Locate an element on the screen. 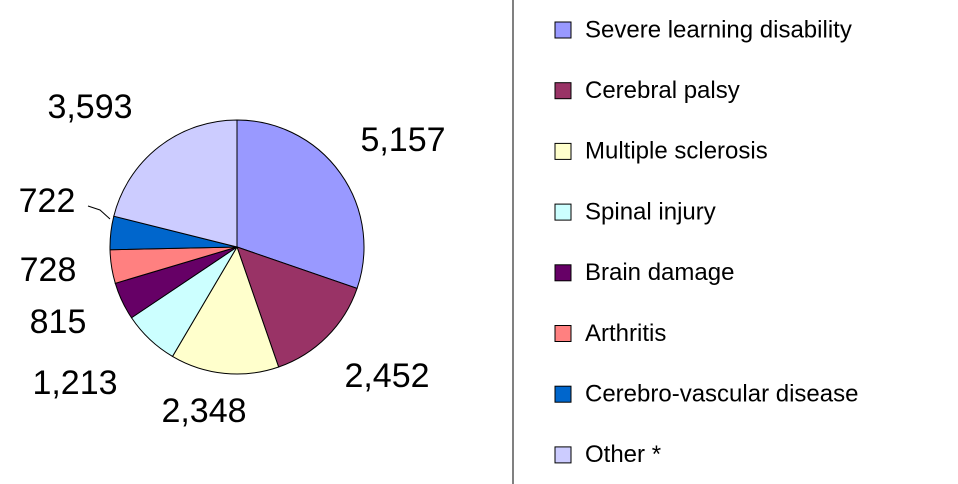 This screenshot has width=958, height=484. data-label: 2,452 is located at coordinates (386, 376).